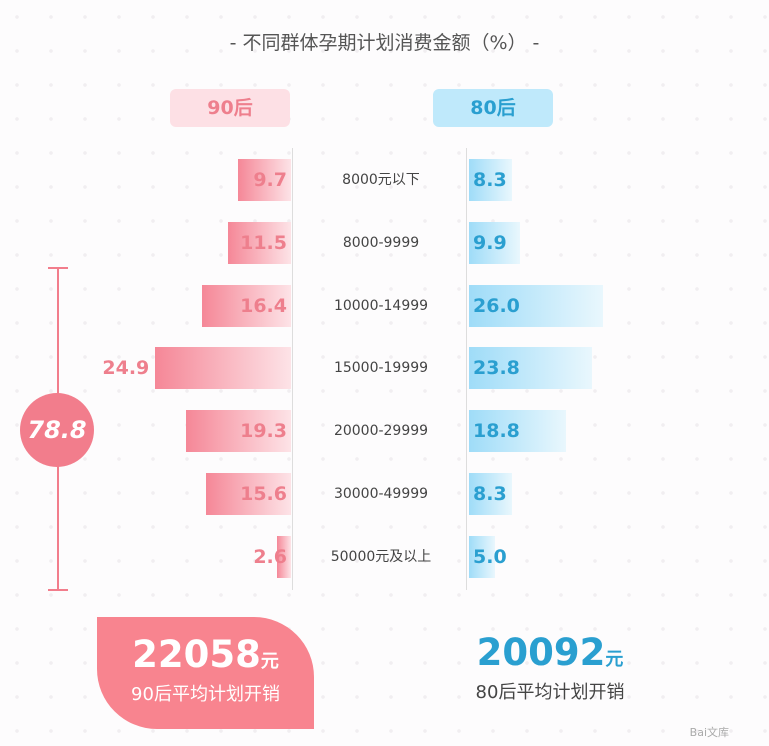 This screenshot has height=746, width=769. What do you see at coordinates (263, 305) in the screenshot?
I see `value-label-90: 16.4` at bounding box center [263, 305].